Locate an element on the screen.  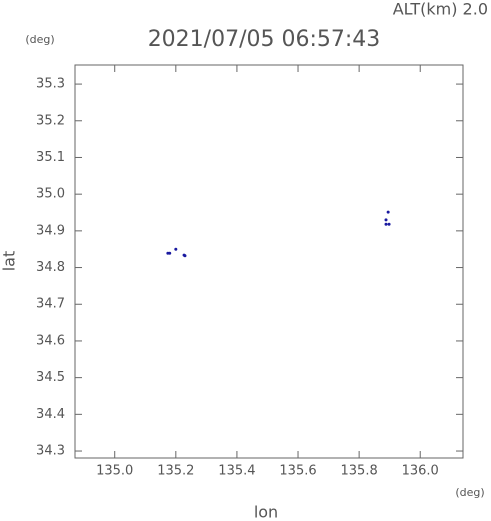
y-tick-label: 34.3 is located at coordinates (50, 451).